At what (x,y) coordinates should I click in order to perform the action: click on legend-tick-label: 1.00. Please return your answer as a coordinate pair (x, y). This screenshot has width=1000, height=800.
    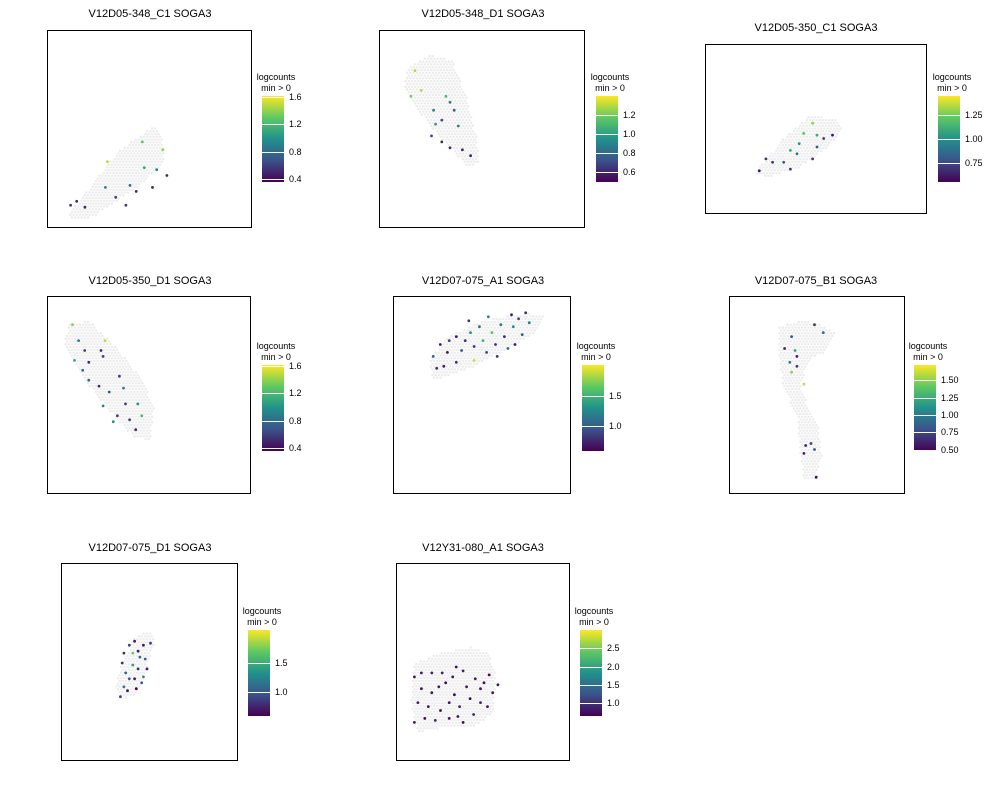
    Looking at the image, I should click on (974, 139).